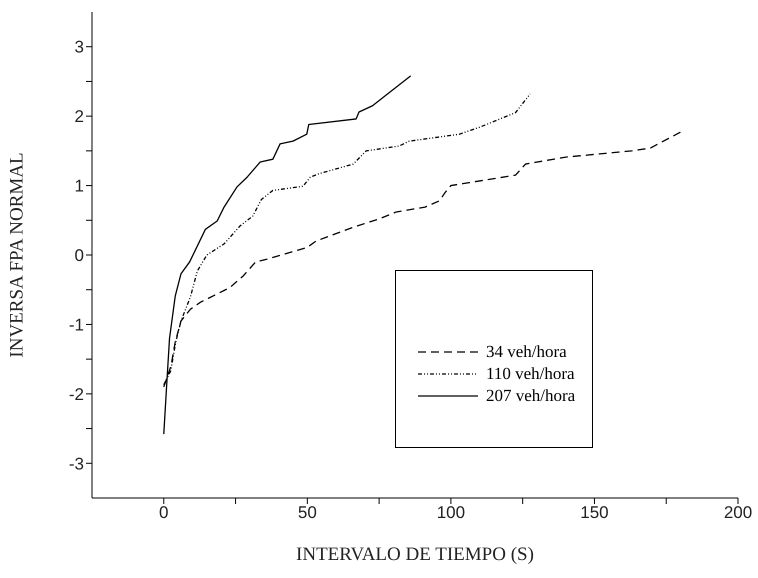 The image size is (758, 578). What do you see at coordinates (76, 394) in the screenshot?
I see `y-tick-label: -2` at bounding box center [76, 394].